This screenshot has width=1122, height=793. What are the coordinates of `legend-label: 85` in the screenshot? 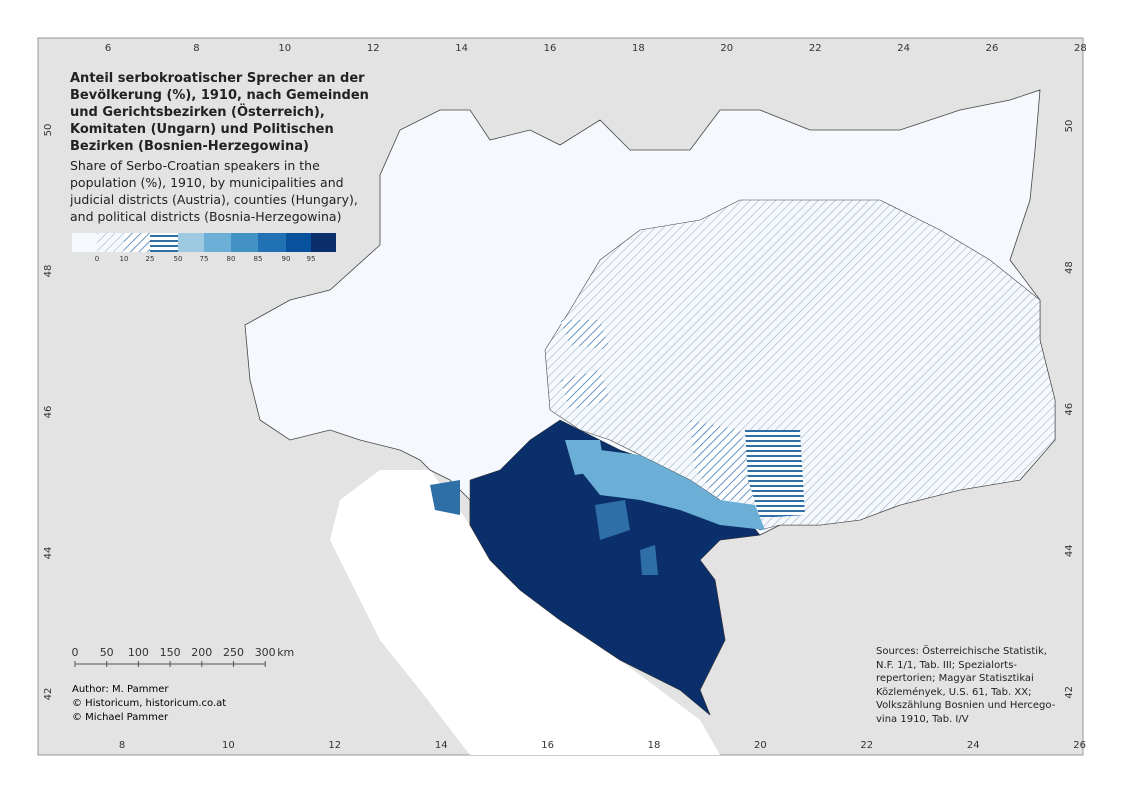 It's located at (258, 259).